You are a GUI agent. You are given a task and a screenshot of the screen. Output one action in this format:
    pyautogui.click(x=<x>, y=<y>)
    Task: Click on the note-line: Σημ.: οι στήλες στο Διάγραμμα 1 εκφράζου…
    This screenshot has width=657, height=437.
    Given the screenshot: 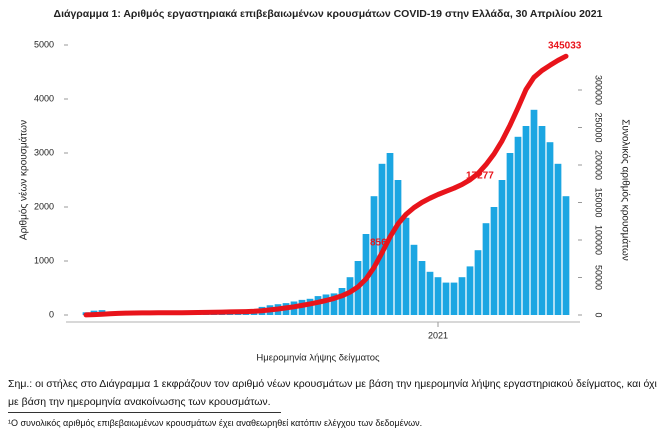 What is the action you would take?
    pyautogui.click(x=332, y=384)
    